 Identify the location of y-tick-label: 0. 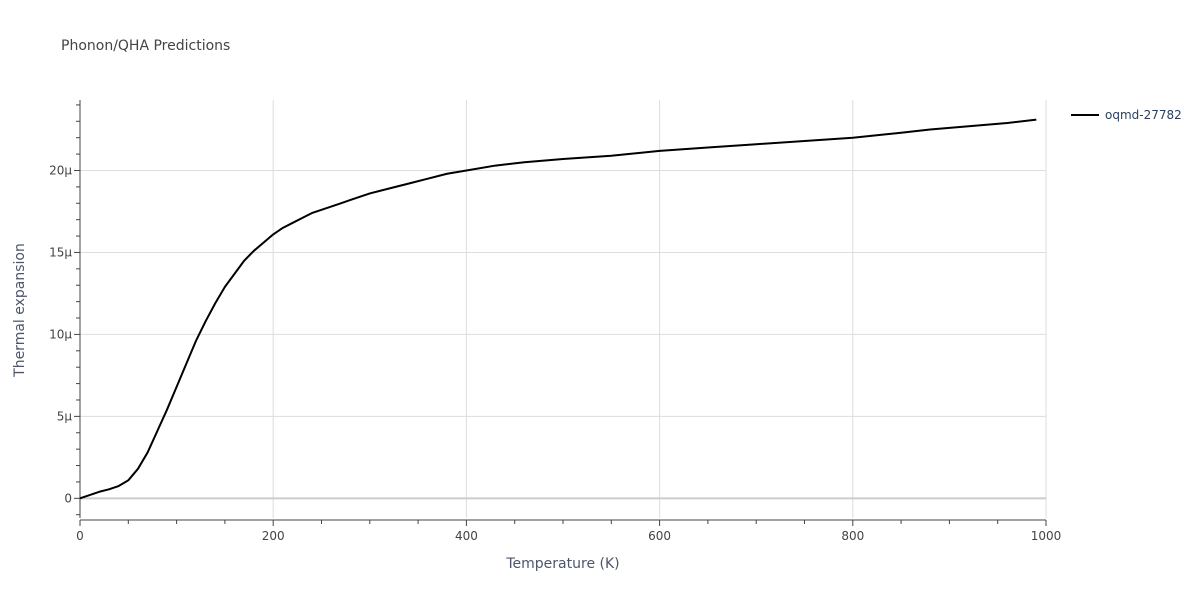
(68, 498).